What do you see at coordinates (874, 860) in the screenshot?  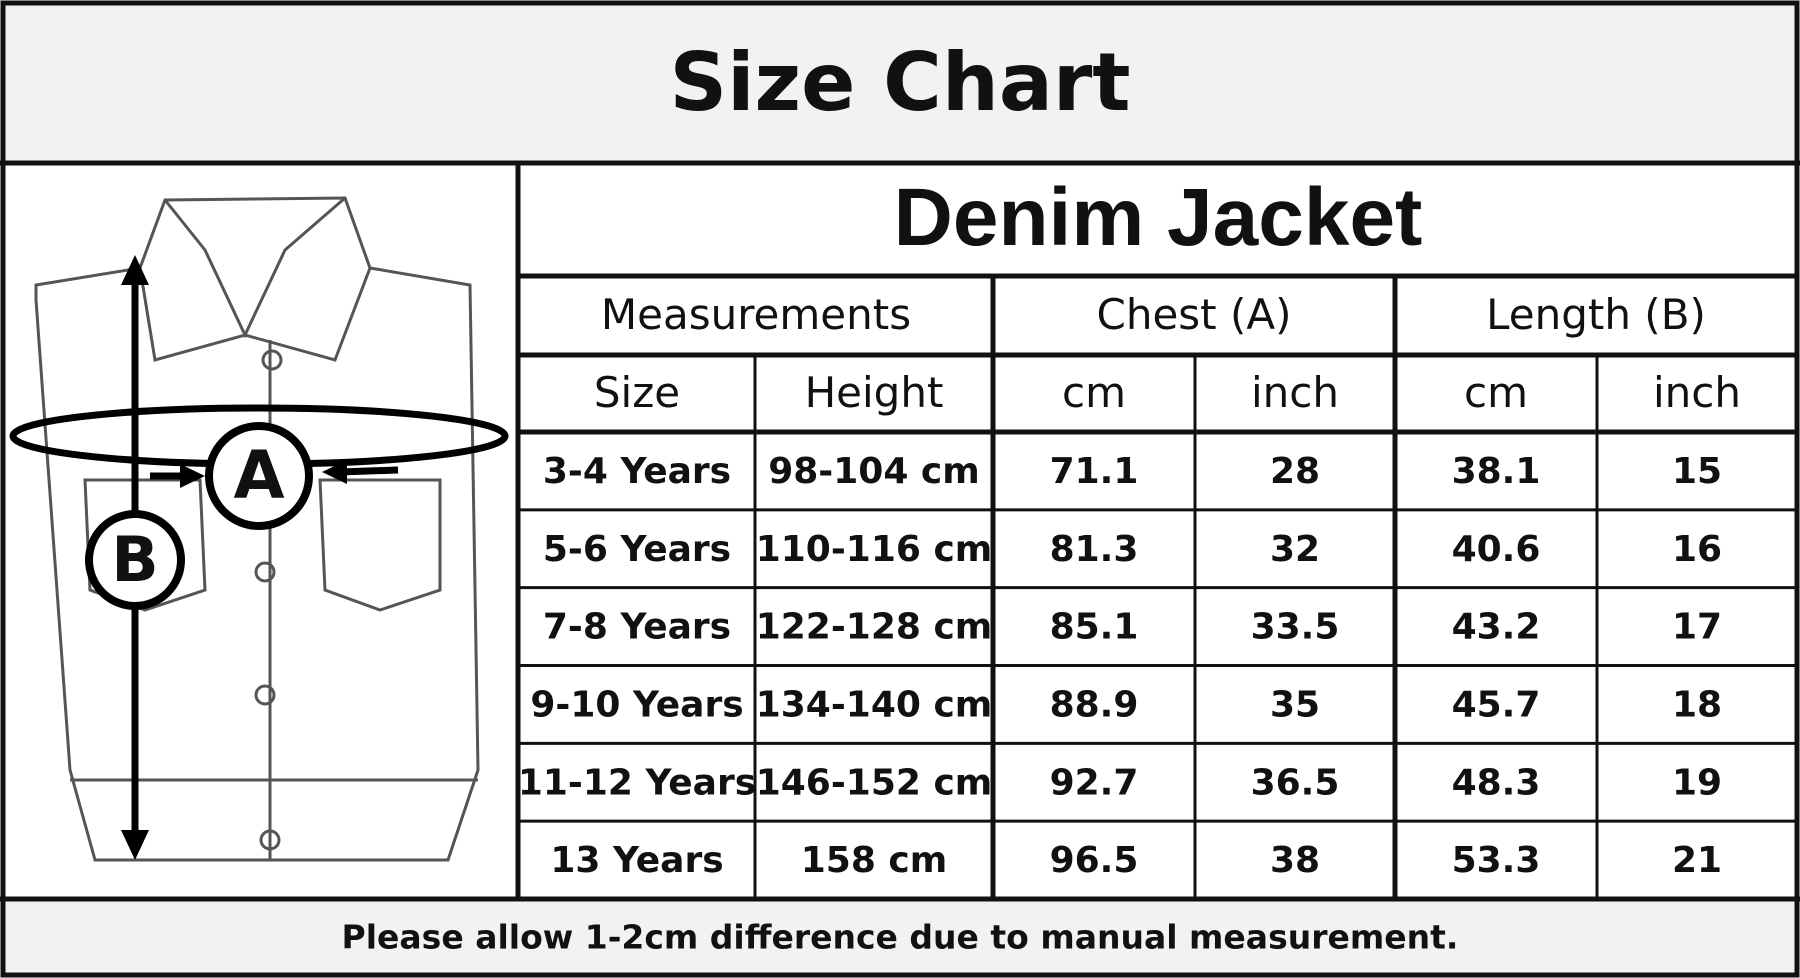 I see `table-cell: 158 cm` at bounding box center [874, 860].